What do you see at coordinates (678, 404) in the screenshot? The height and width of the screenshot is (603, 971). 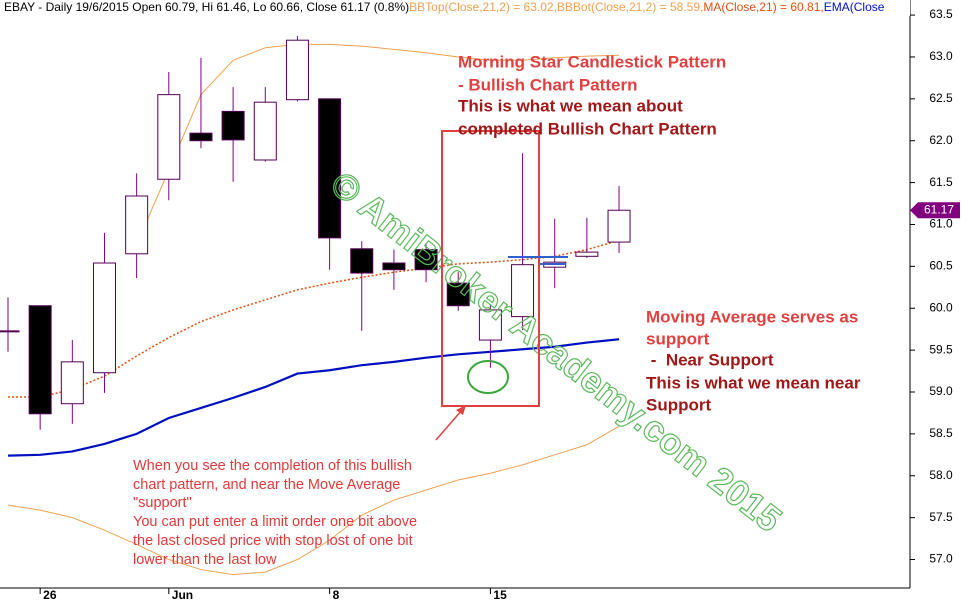 I see `annotation: Support` at bounding box center [678, 404].